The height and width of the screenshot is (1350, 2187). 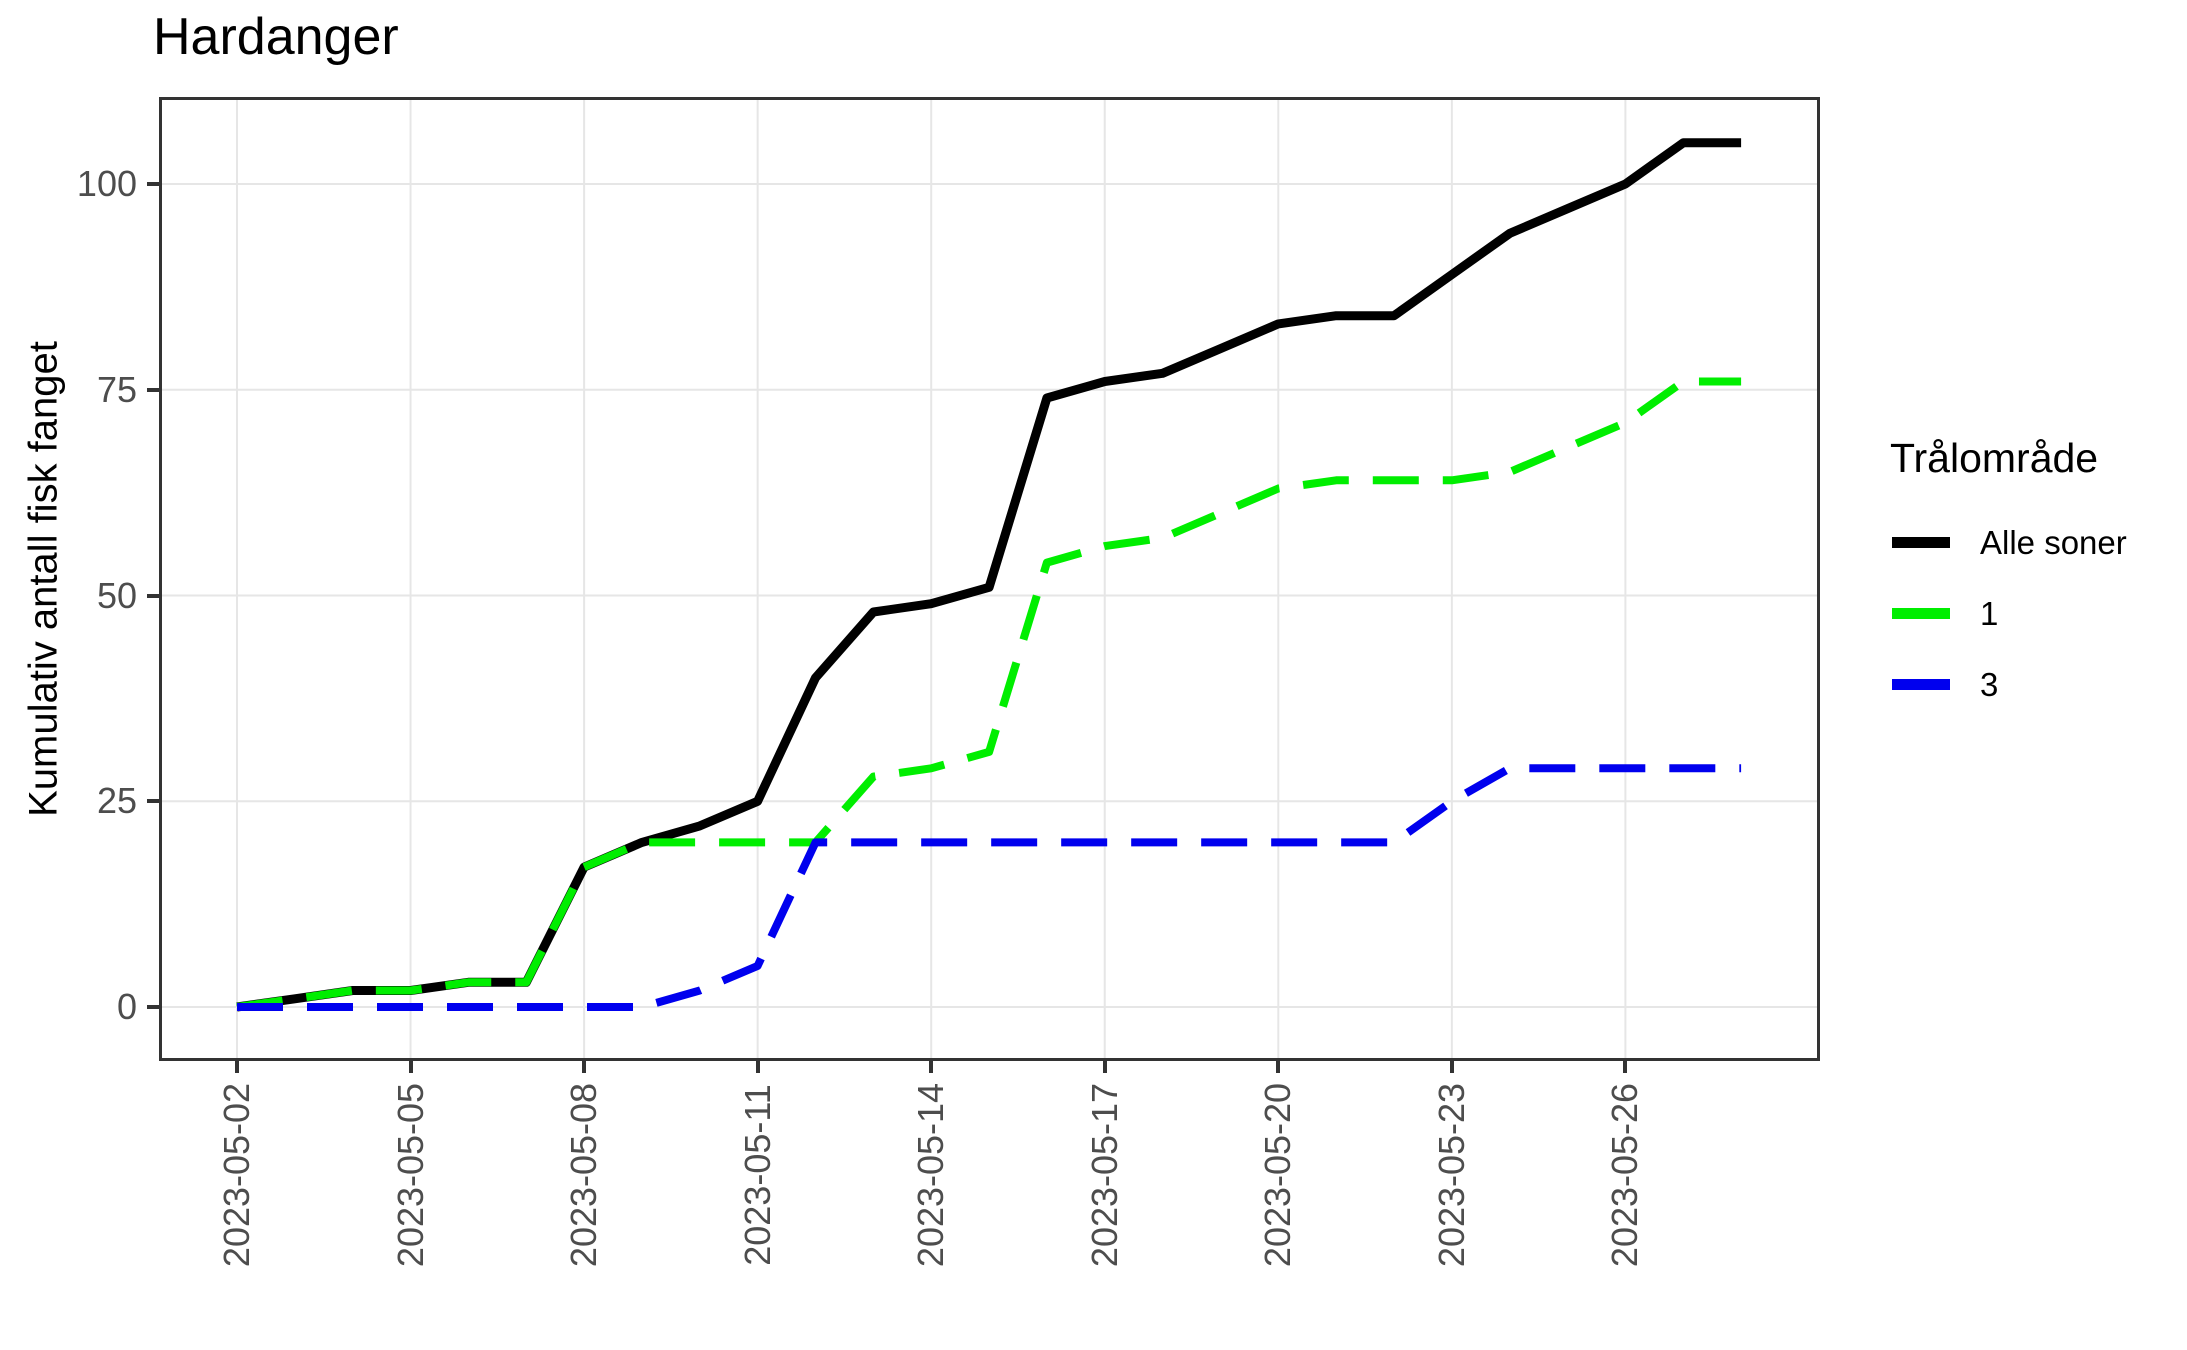 What do you see at coordinates (410, 1175) in the screenshot?
I see `x-tick-label: 2023-05-05` at bounding box center [410, 1175].